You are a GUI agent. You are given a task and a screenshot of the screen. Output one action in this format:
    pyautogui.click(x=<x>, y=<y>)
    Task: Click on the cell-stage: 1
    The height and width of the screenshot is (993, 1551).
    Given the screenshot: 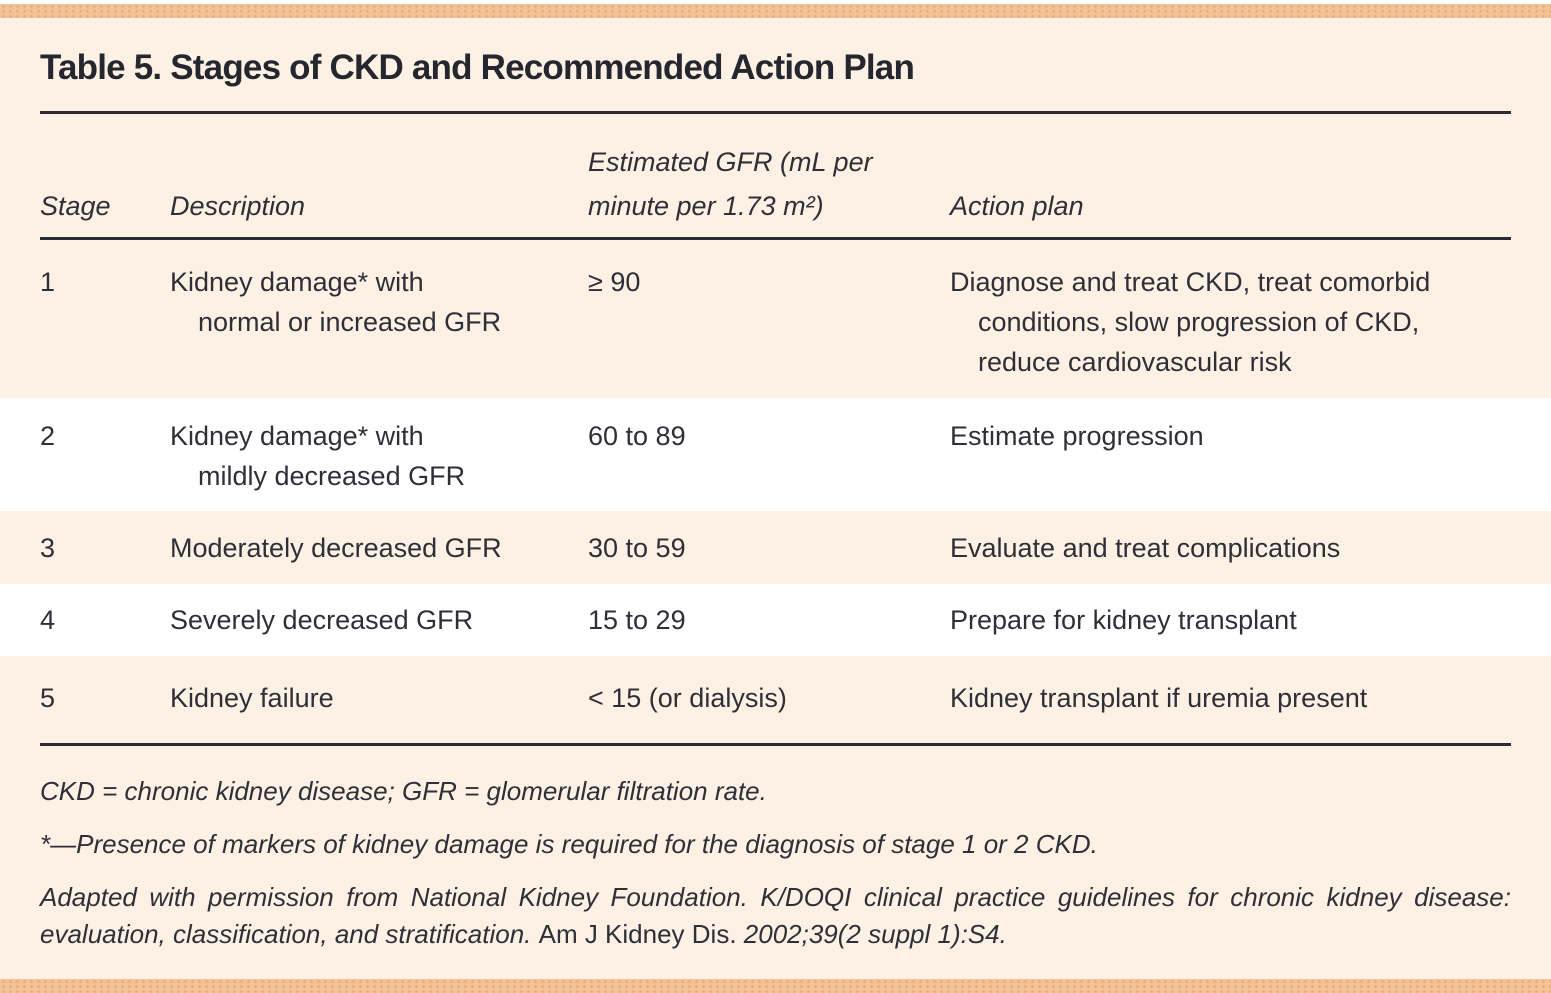 What is the action you would take?
    pyautogui.click(x=48, y=282)
    